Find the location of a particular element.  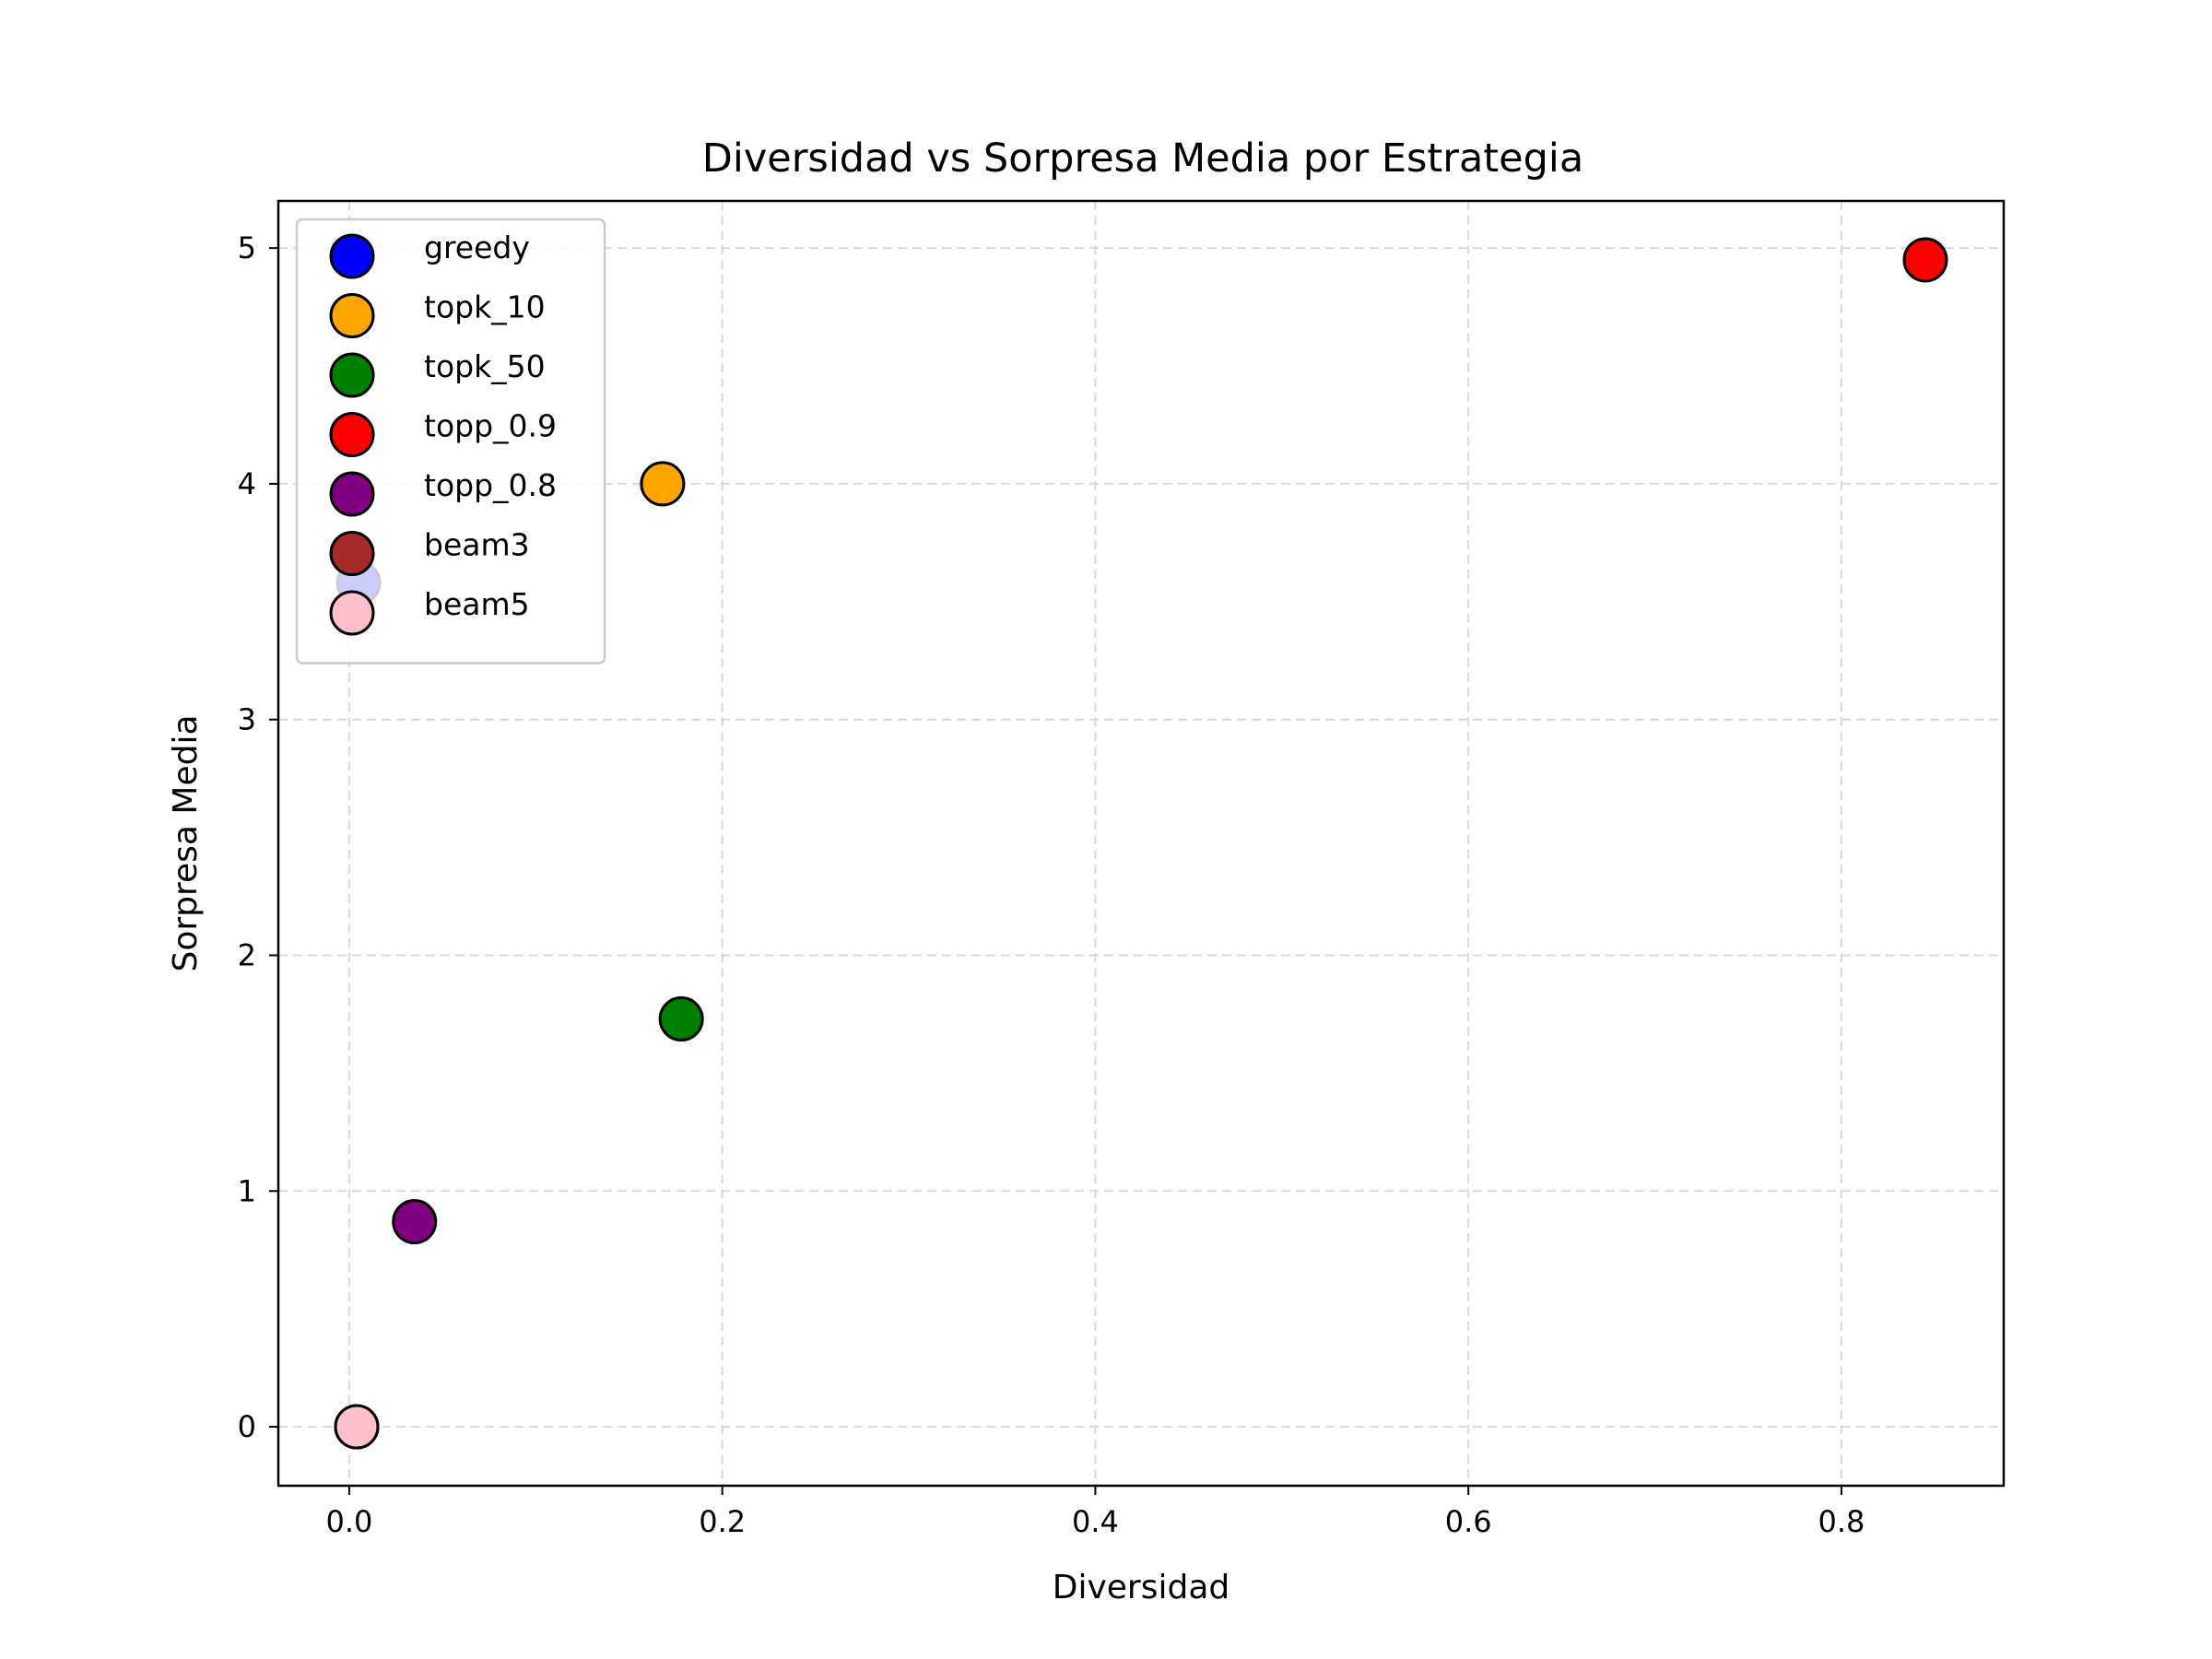

legend-label: topk_10 is located at coordinates (485, 307).